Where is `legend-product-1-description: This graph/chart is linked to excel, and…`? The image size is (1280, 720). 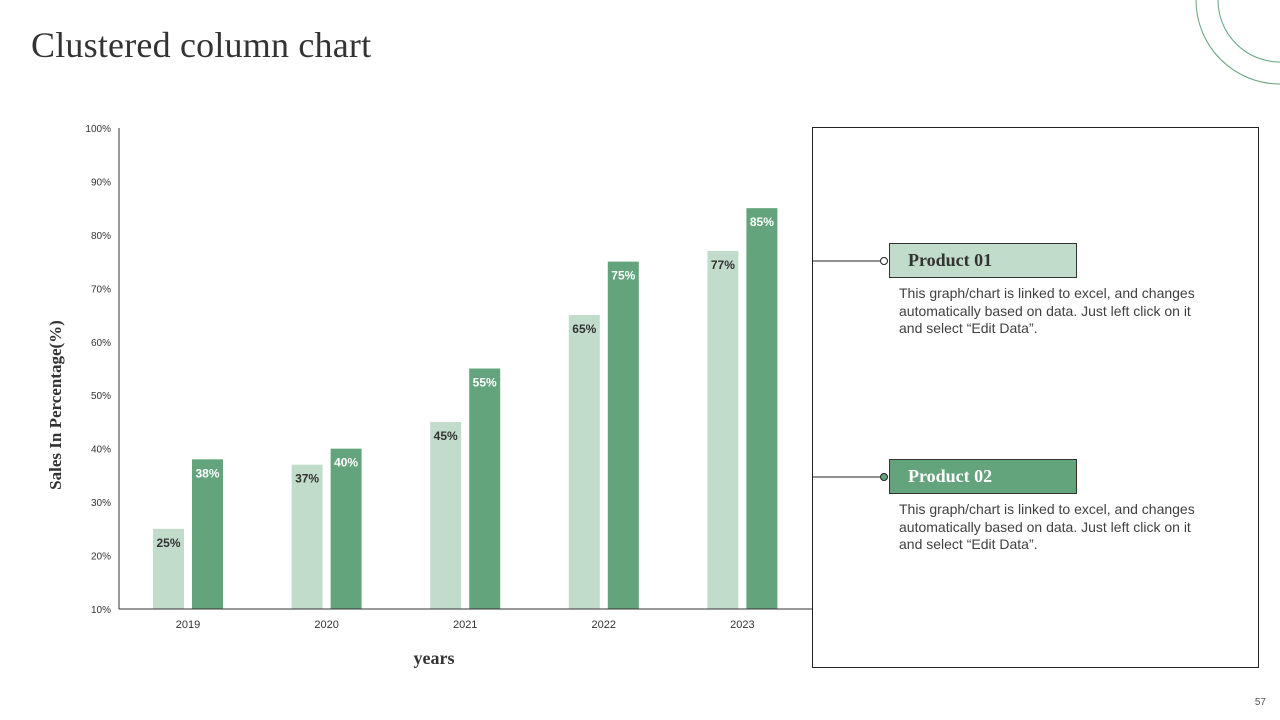
legend-product-1-description: This graph/chart is linked to excel, and… is located at coordinates (1047, 310).